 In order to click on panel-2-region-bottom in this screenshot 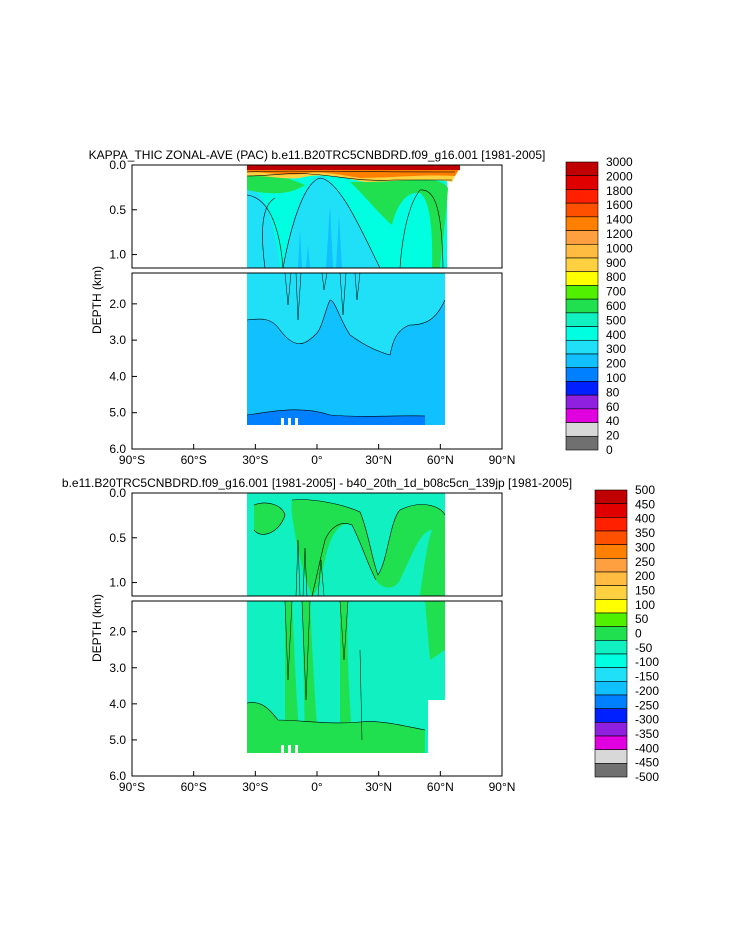, I will do `click(336, 727)`.